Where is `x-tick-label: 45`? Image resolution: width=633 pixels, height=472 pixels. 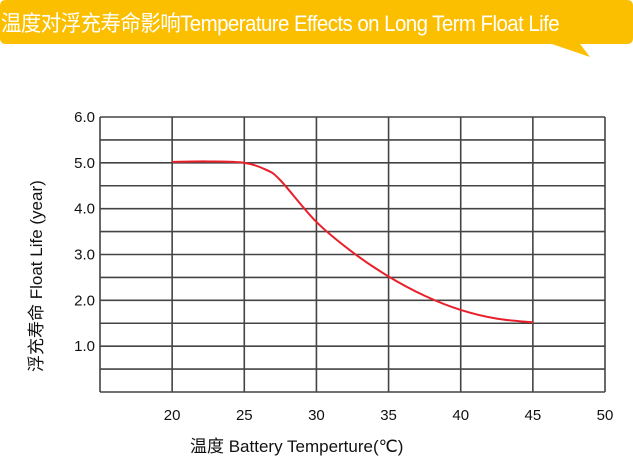
x-tick-label: 45 is located at coordinates (533, 415).